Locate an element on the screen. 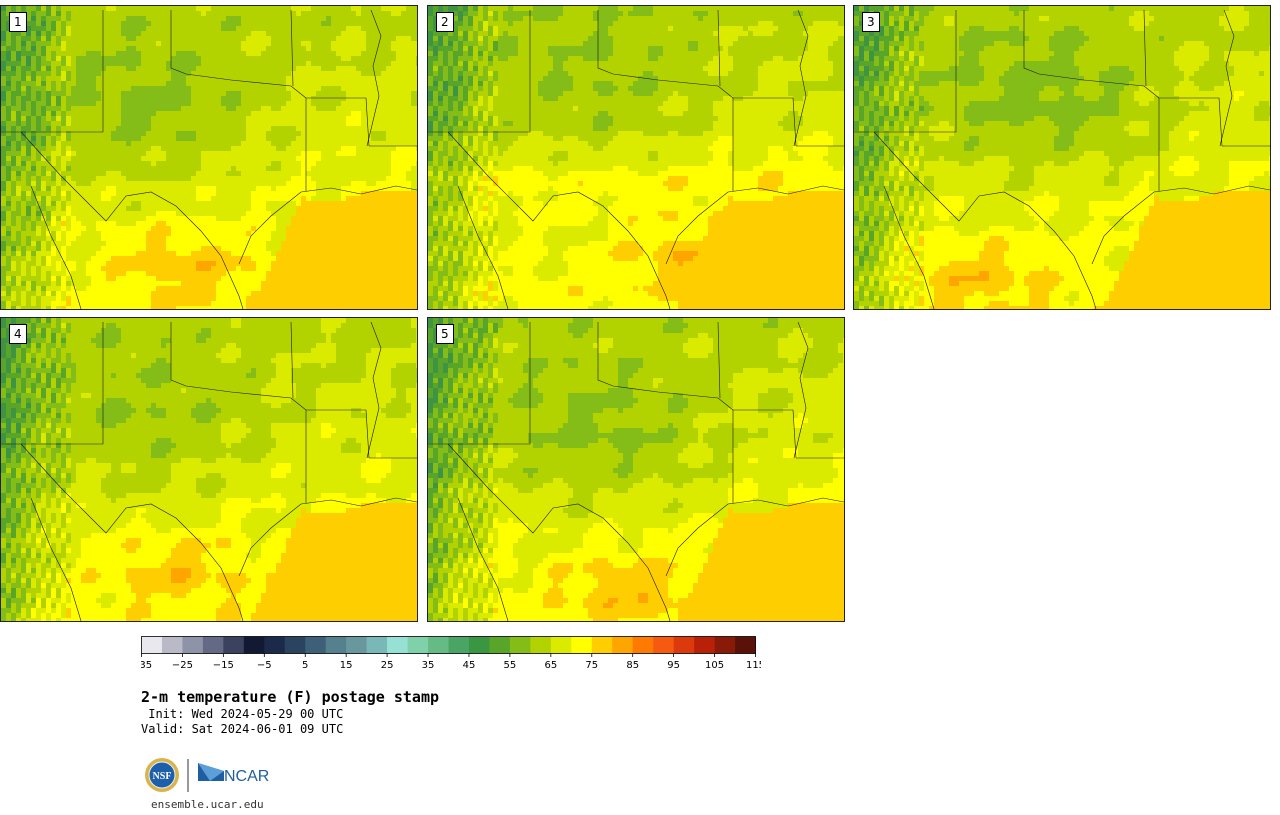 The height and width of the screenshot is (815, 1280). nsf-logo: NSF is located at coordinates (162, 775).